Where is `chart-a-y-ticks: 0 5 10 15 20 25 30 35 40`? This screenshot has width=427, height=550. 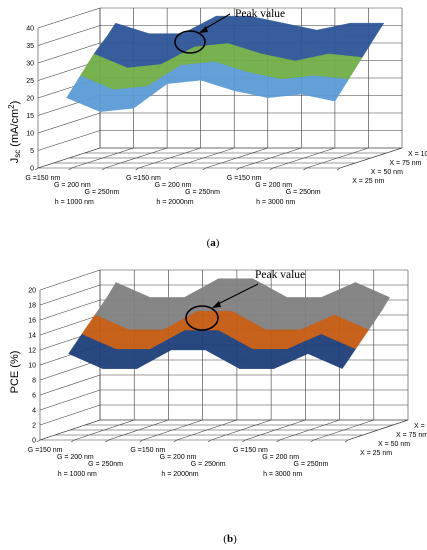 chart-a-y-ticks: 0 5 10 15 20 25 30 35 40 is located at coordinates (30, 99).